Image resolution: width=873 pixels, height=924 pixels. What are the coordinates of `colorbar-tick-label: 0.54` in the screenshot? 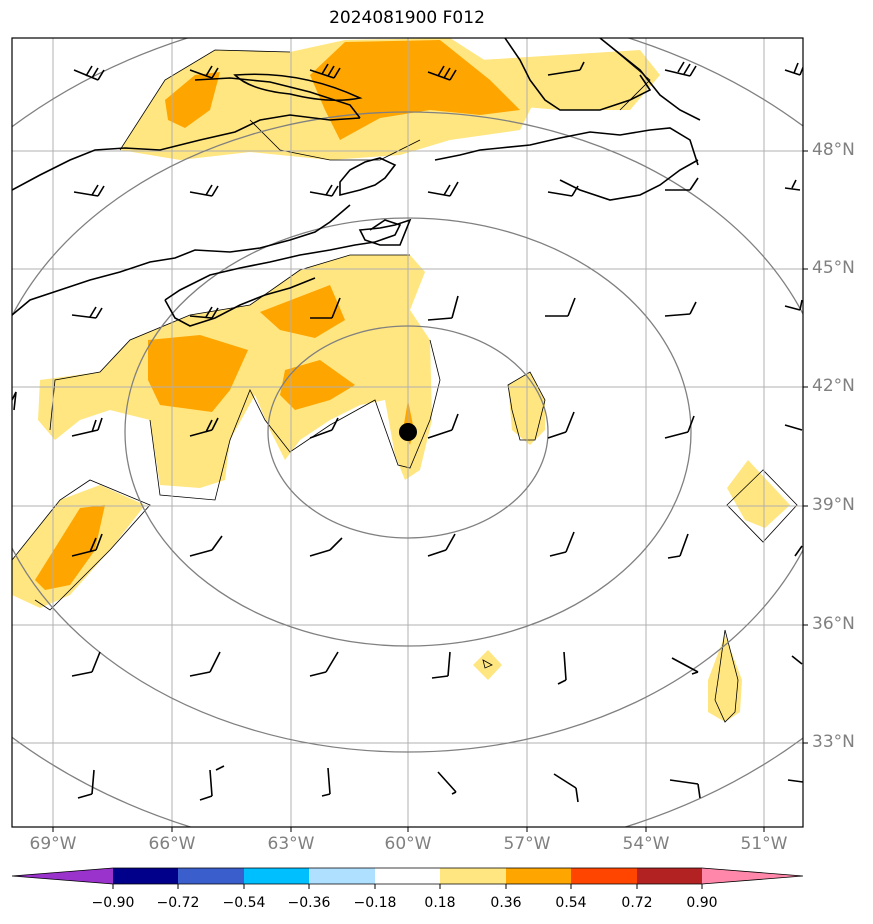 It's located at (571, 903).